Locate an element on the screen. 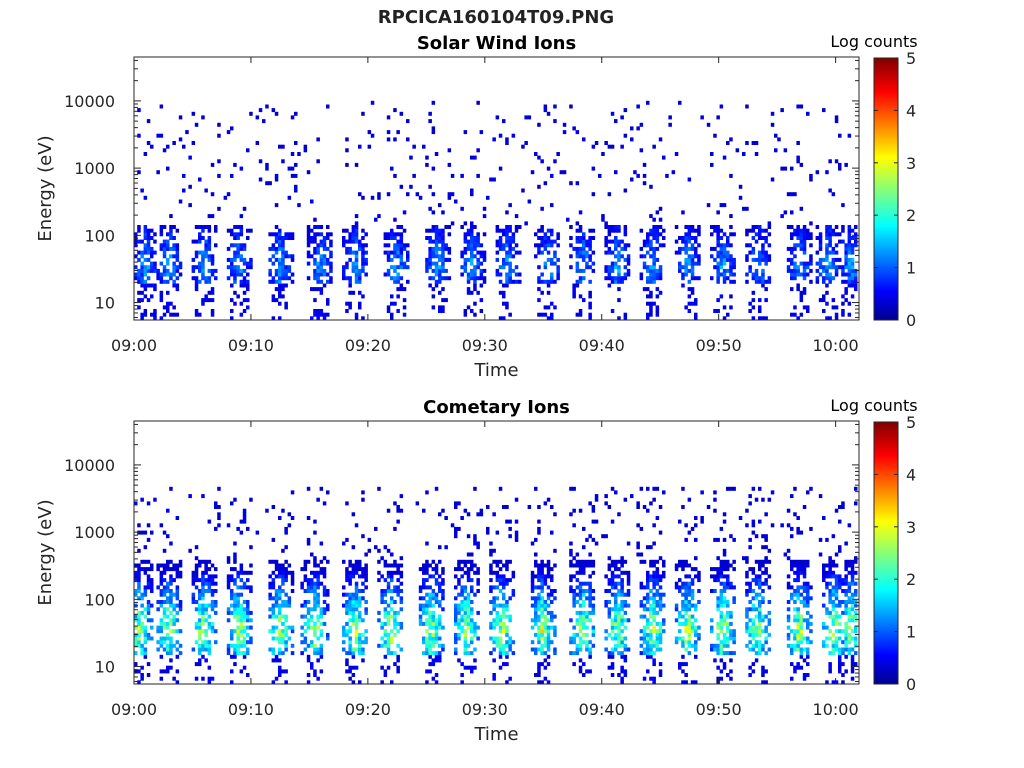 The width and height of the screenshot is (1024, 768). panel-title: Cometary Ions is located at coordinates (496, 407).